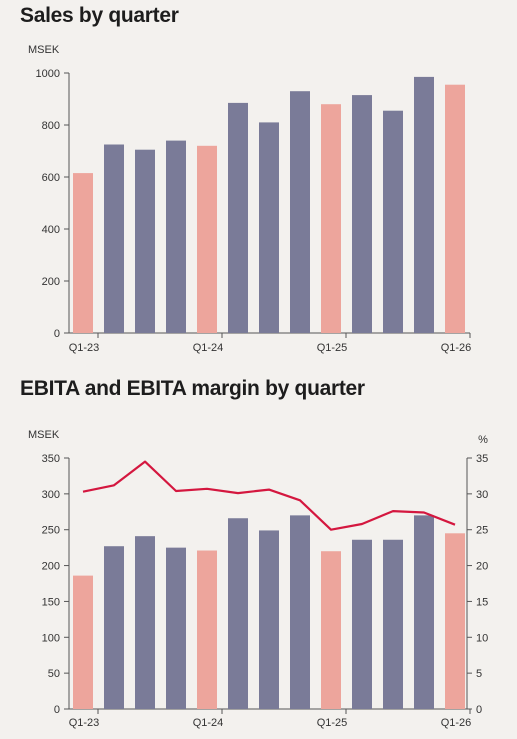 Image resolution: width=517 pixels, height=739 pixels. I want to click on ebita-x-tick-label: Q1-26, so click(456, 723).